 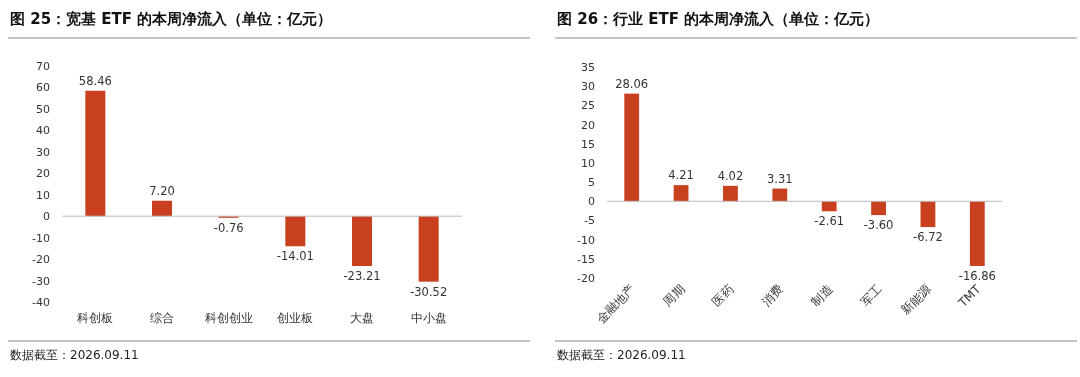 I want to click on x-tick-label: 医药, so click(x=723, y=296).